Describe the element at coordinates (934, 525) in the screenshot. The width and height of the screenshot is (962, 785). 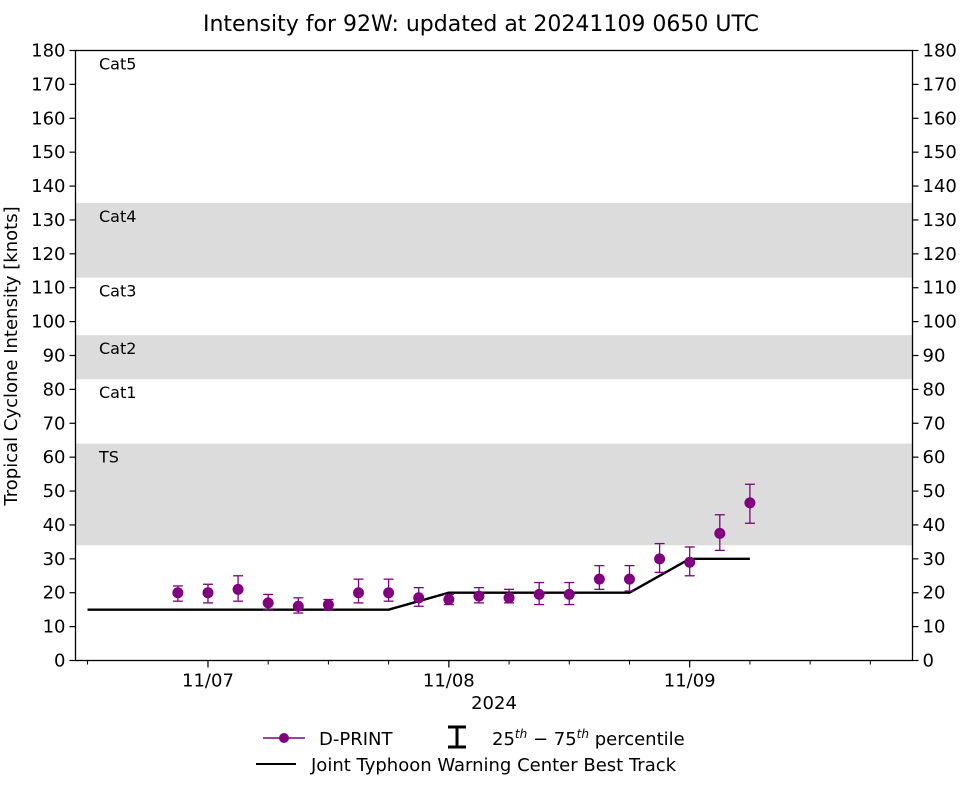
I see `y-tick-label-right: 40` at that location.